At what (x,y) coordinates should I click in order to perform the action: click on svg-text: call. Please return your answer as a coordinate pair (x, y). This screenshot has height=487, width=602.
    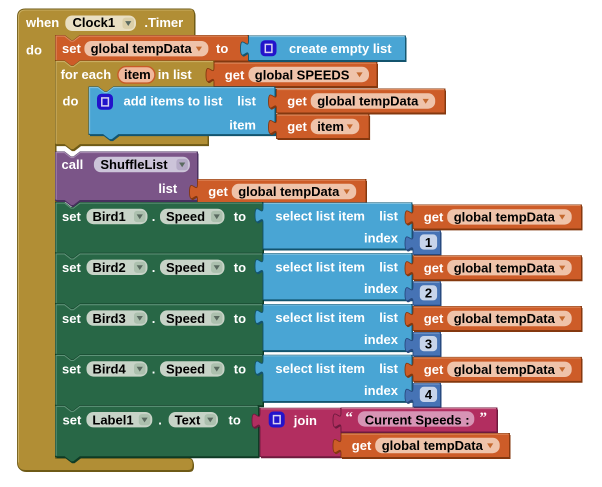
    Looking at the image, I should click on (73, 164).